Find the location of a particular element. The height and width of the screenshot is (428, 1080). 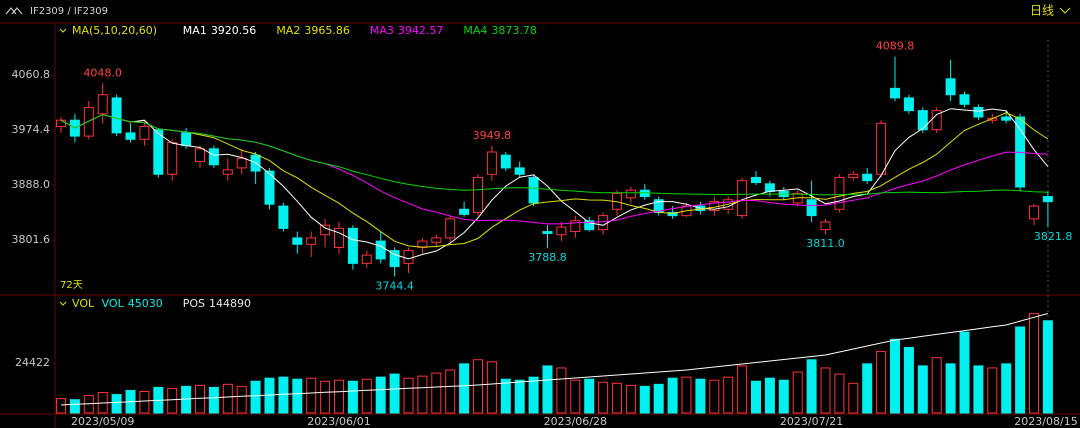

x-tick-label: 2023/06/28 is located at coordinates (575, 421).